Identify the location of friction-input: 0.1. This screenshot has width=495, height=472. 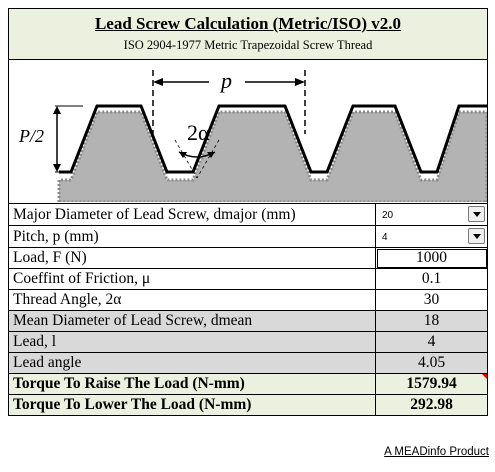
(431, 279).